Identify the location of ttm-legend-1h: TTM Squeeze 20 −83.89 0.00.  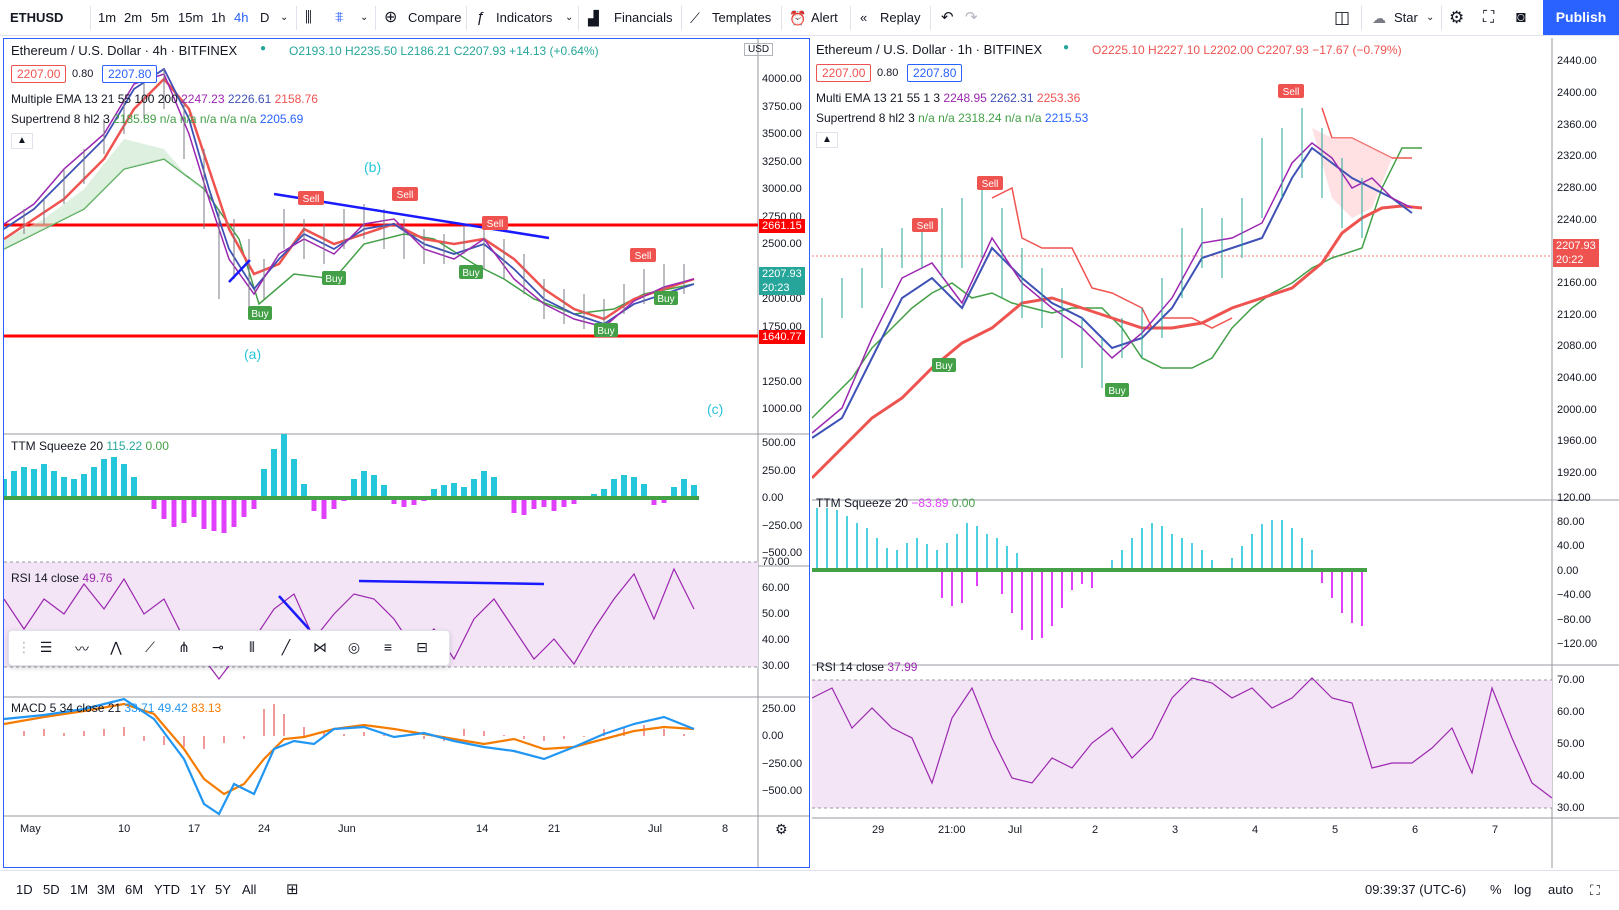
(896, 503).